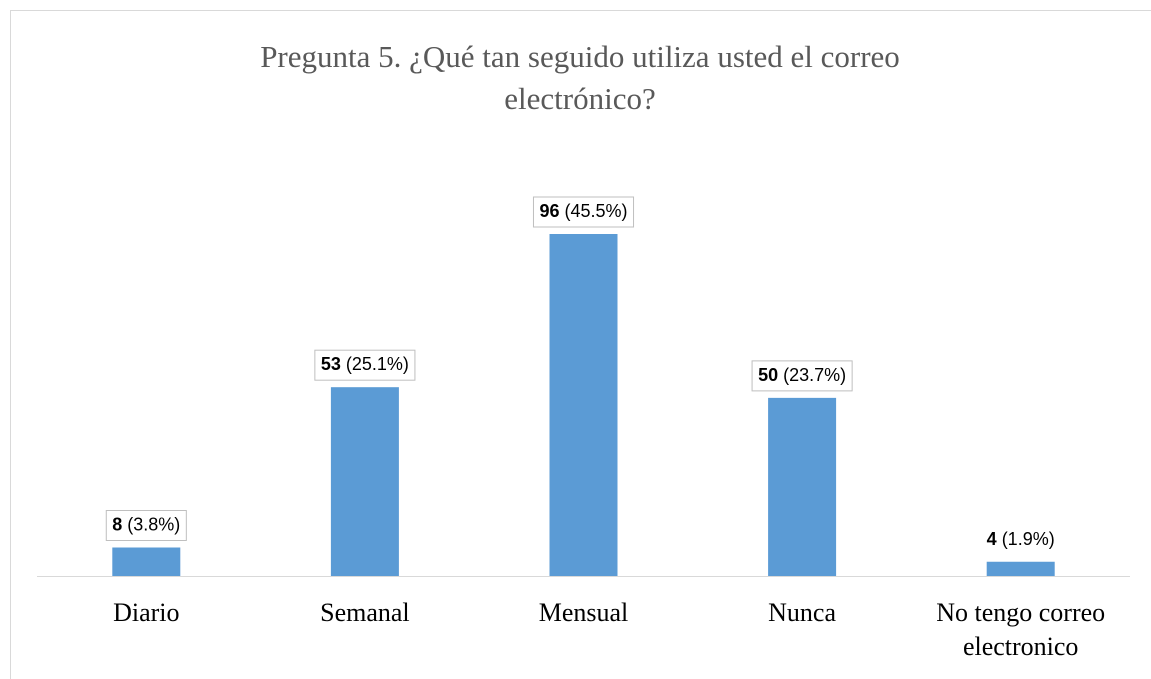  What do you see at coordinates (768, 375) in the screenshot?
I see `data-label-count: 50` at bounding box center [768, 375].